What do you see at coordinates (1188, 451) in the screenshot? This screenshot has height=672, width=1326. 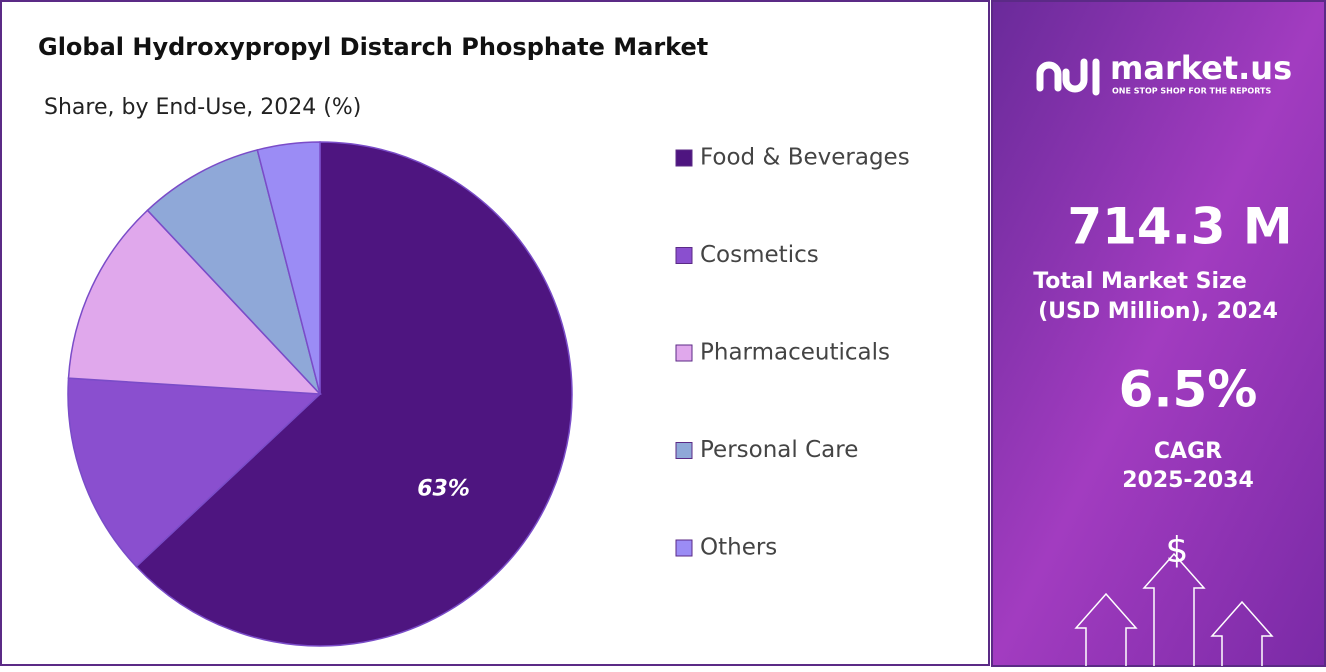 I see `cagr-label: CAGR` at bounding box center [1188, 451].